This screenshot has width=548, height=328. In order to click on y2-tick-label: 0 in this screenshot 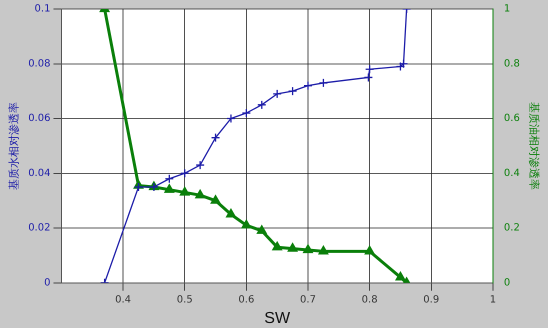, I will do `click(507, 282)`.